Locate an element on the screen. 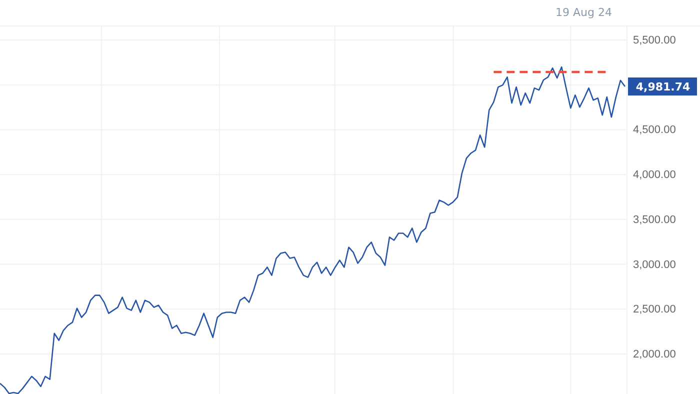 The image size is (700, 394). y-tick-label: 3,000.00 is located at coordinates (654, 264).